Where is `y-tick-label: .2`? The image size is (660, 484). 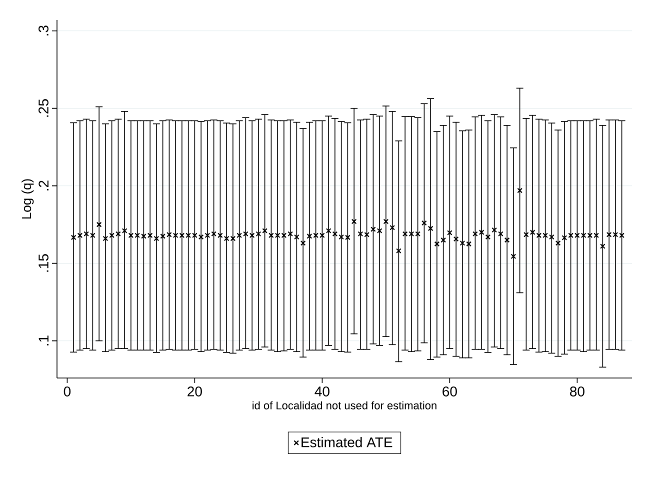 y-tick-label: .2 is located at coordinates (43, 185).